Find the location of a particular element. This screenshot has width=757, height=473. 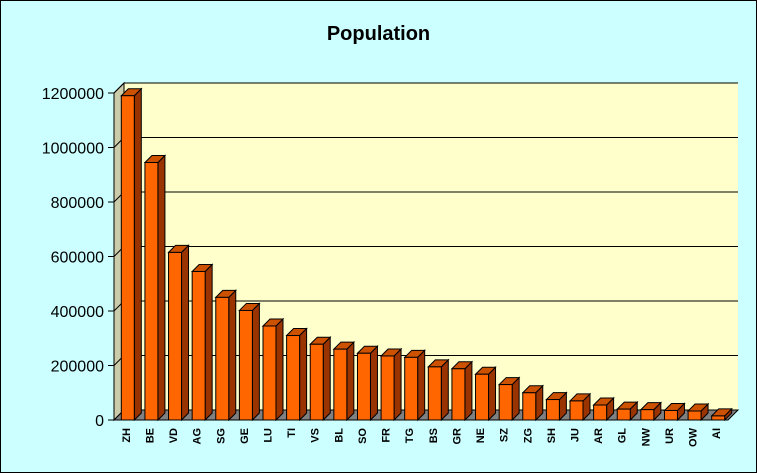

x-tick-label: BS is located at coordinates (434, 435).